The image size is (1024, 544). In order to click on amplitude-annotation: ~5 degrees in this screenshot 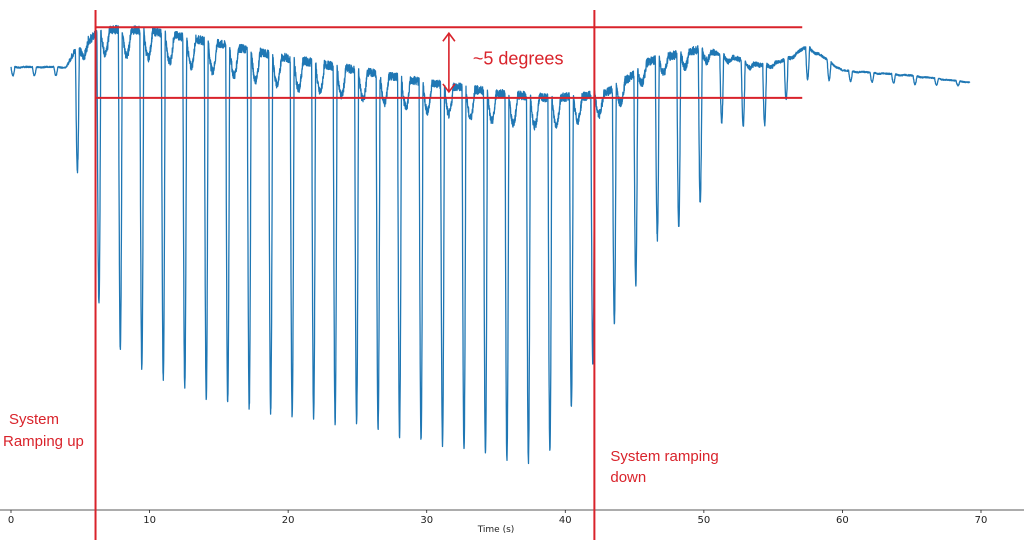, I will do `click(518, 59)`.